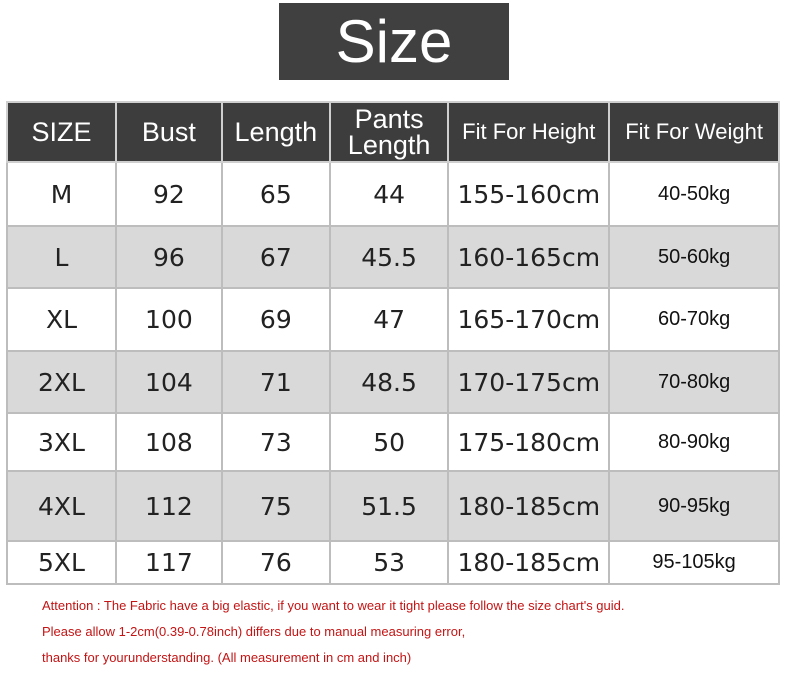  Describe the element at coordinates (168, 319) in the screenshot. I see `table-cell: 100` at that location.